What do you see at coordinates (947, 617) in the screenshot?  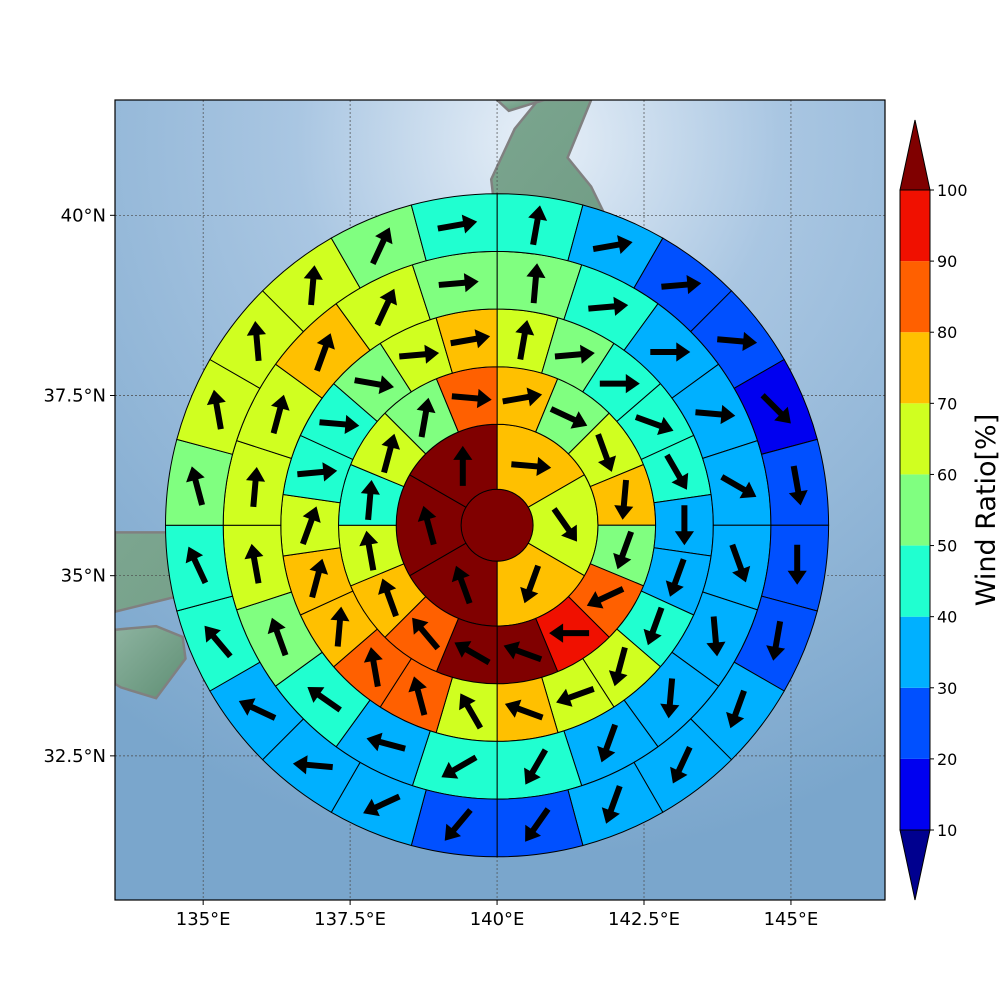 I see `colorbar-tick-label: 40` at bounding box center [947, 617].